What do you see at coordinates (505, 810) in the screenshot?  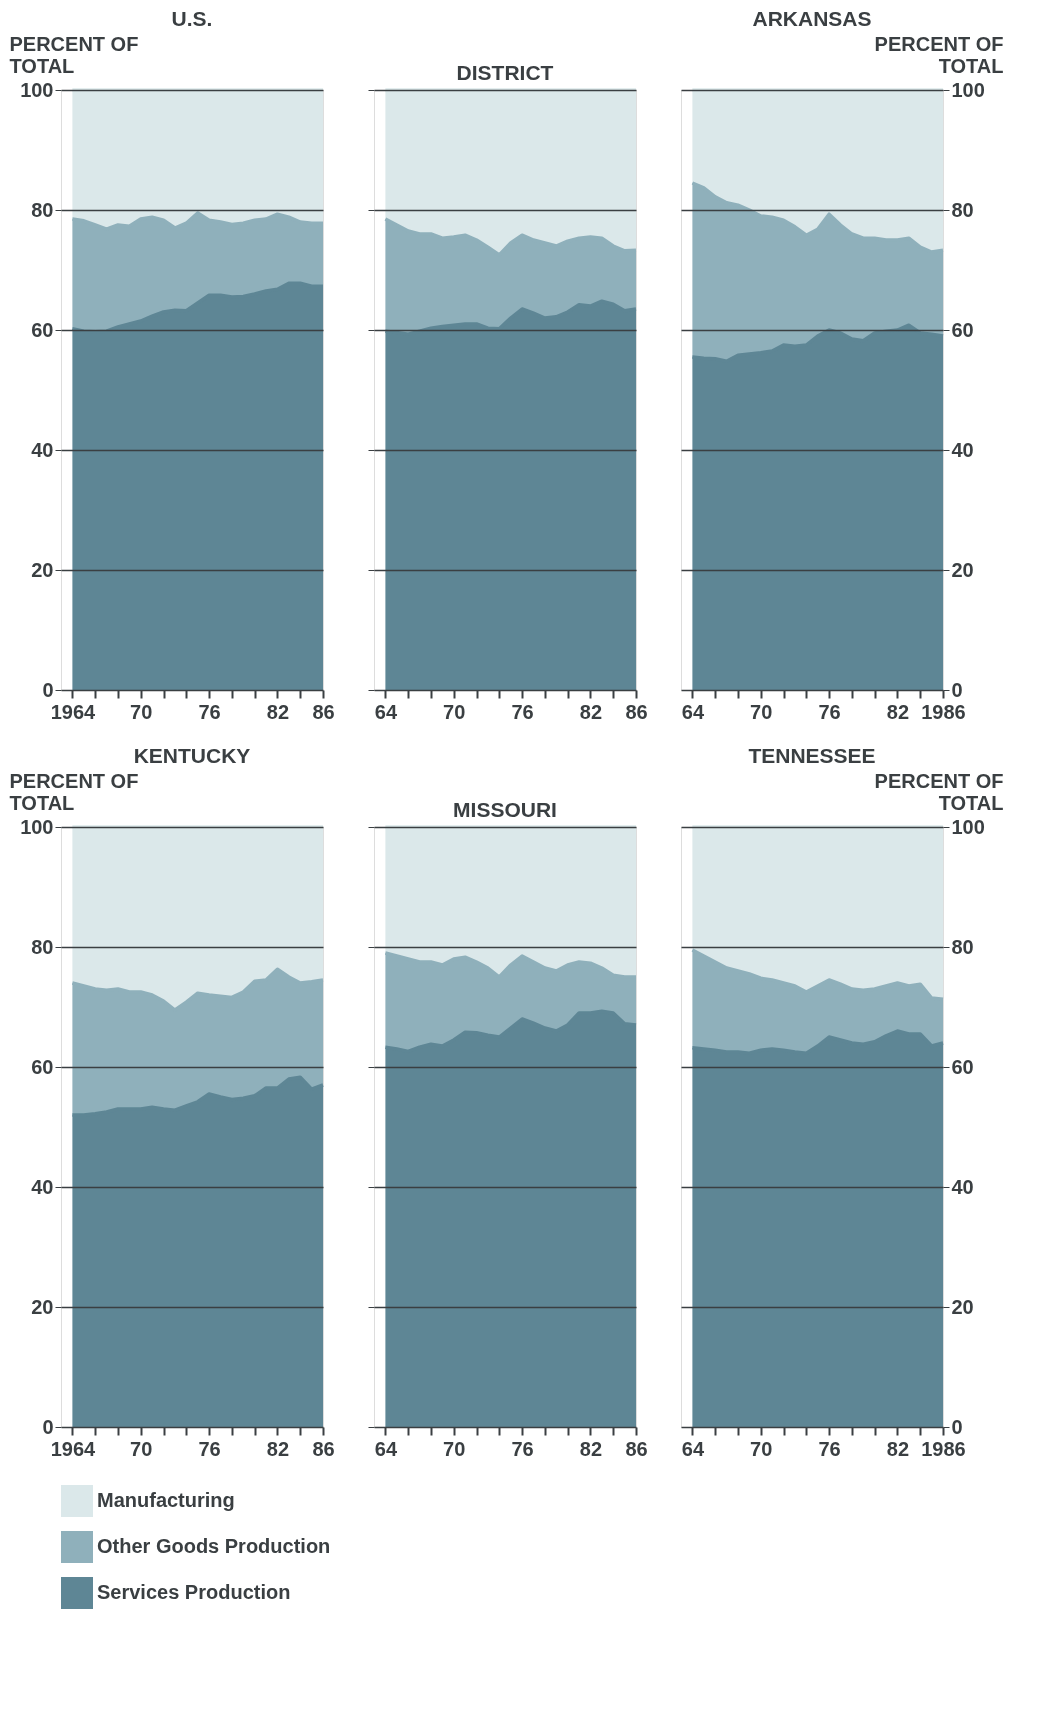 I see `chart-title: MISSOURI` at bounding box center [505, 810].